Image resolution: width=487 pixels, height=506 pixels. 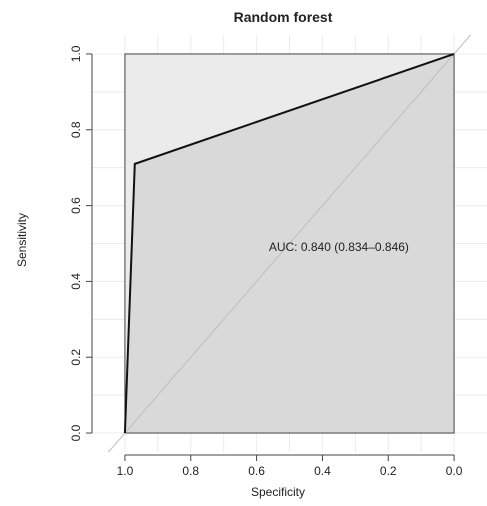 What do you see at coordinates (76, 205) in the screenshot?
I see `y-tick-label: 0.6` at bounding box center [76, 205].